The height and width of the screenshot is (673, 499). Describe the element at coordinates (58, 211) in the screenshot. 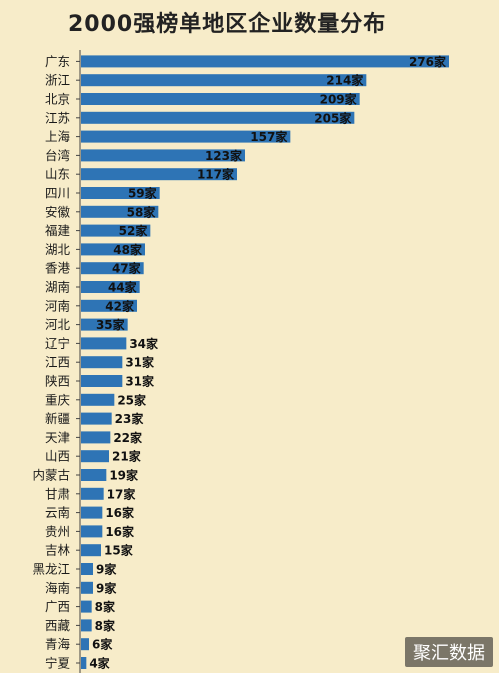

I see `category-label: 安徽` at that location.